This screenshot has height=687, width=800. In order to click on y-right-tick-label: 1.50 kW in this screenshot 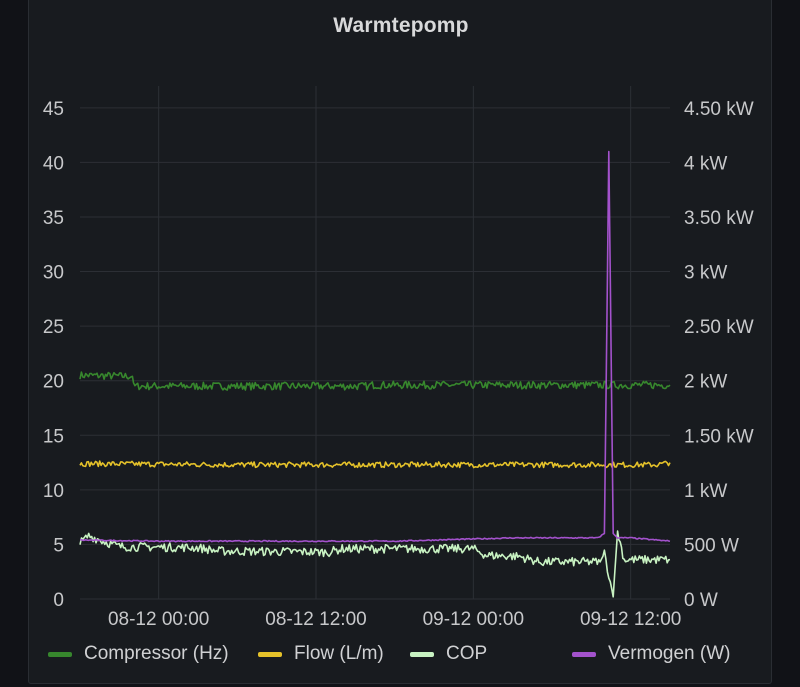, I will do `click(719, 436)`.